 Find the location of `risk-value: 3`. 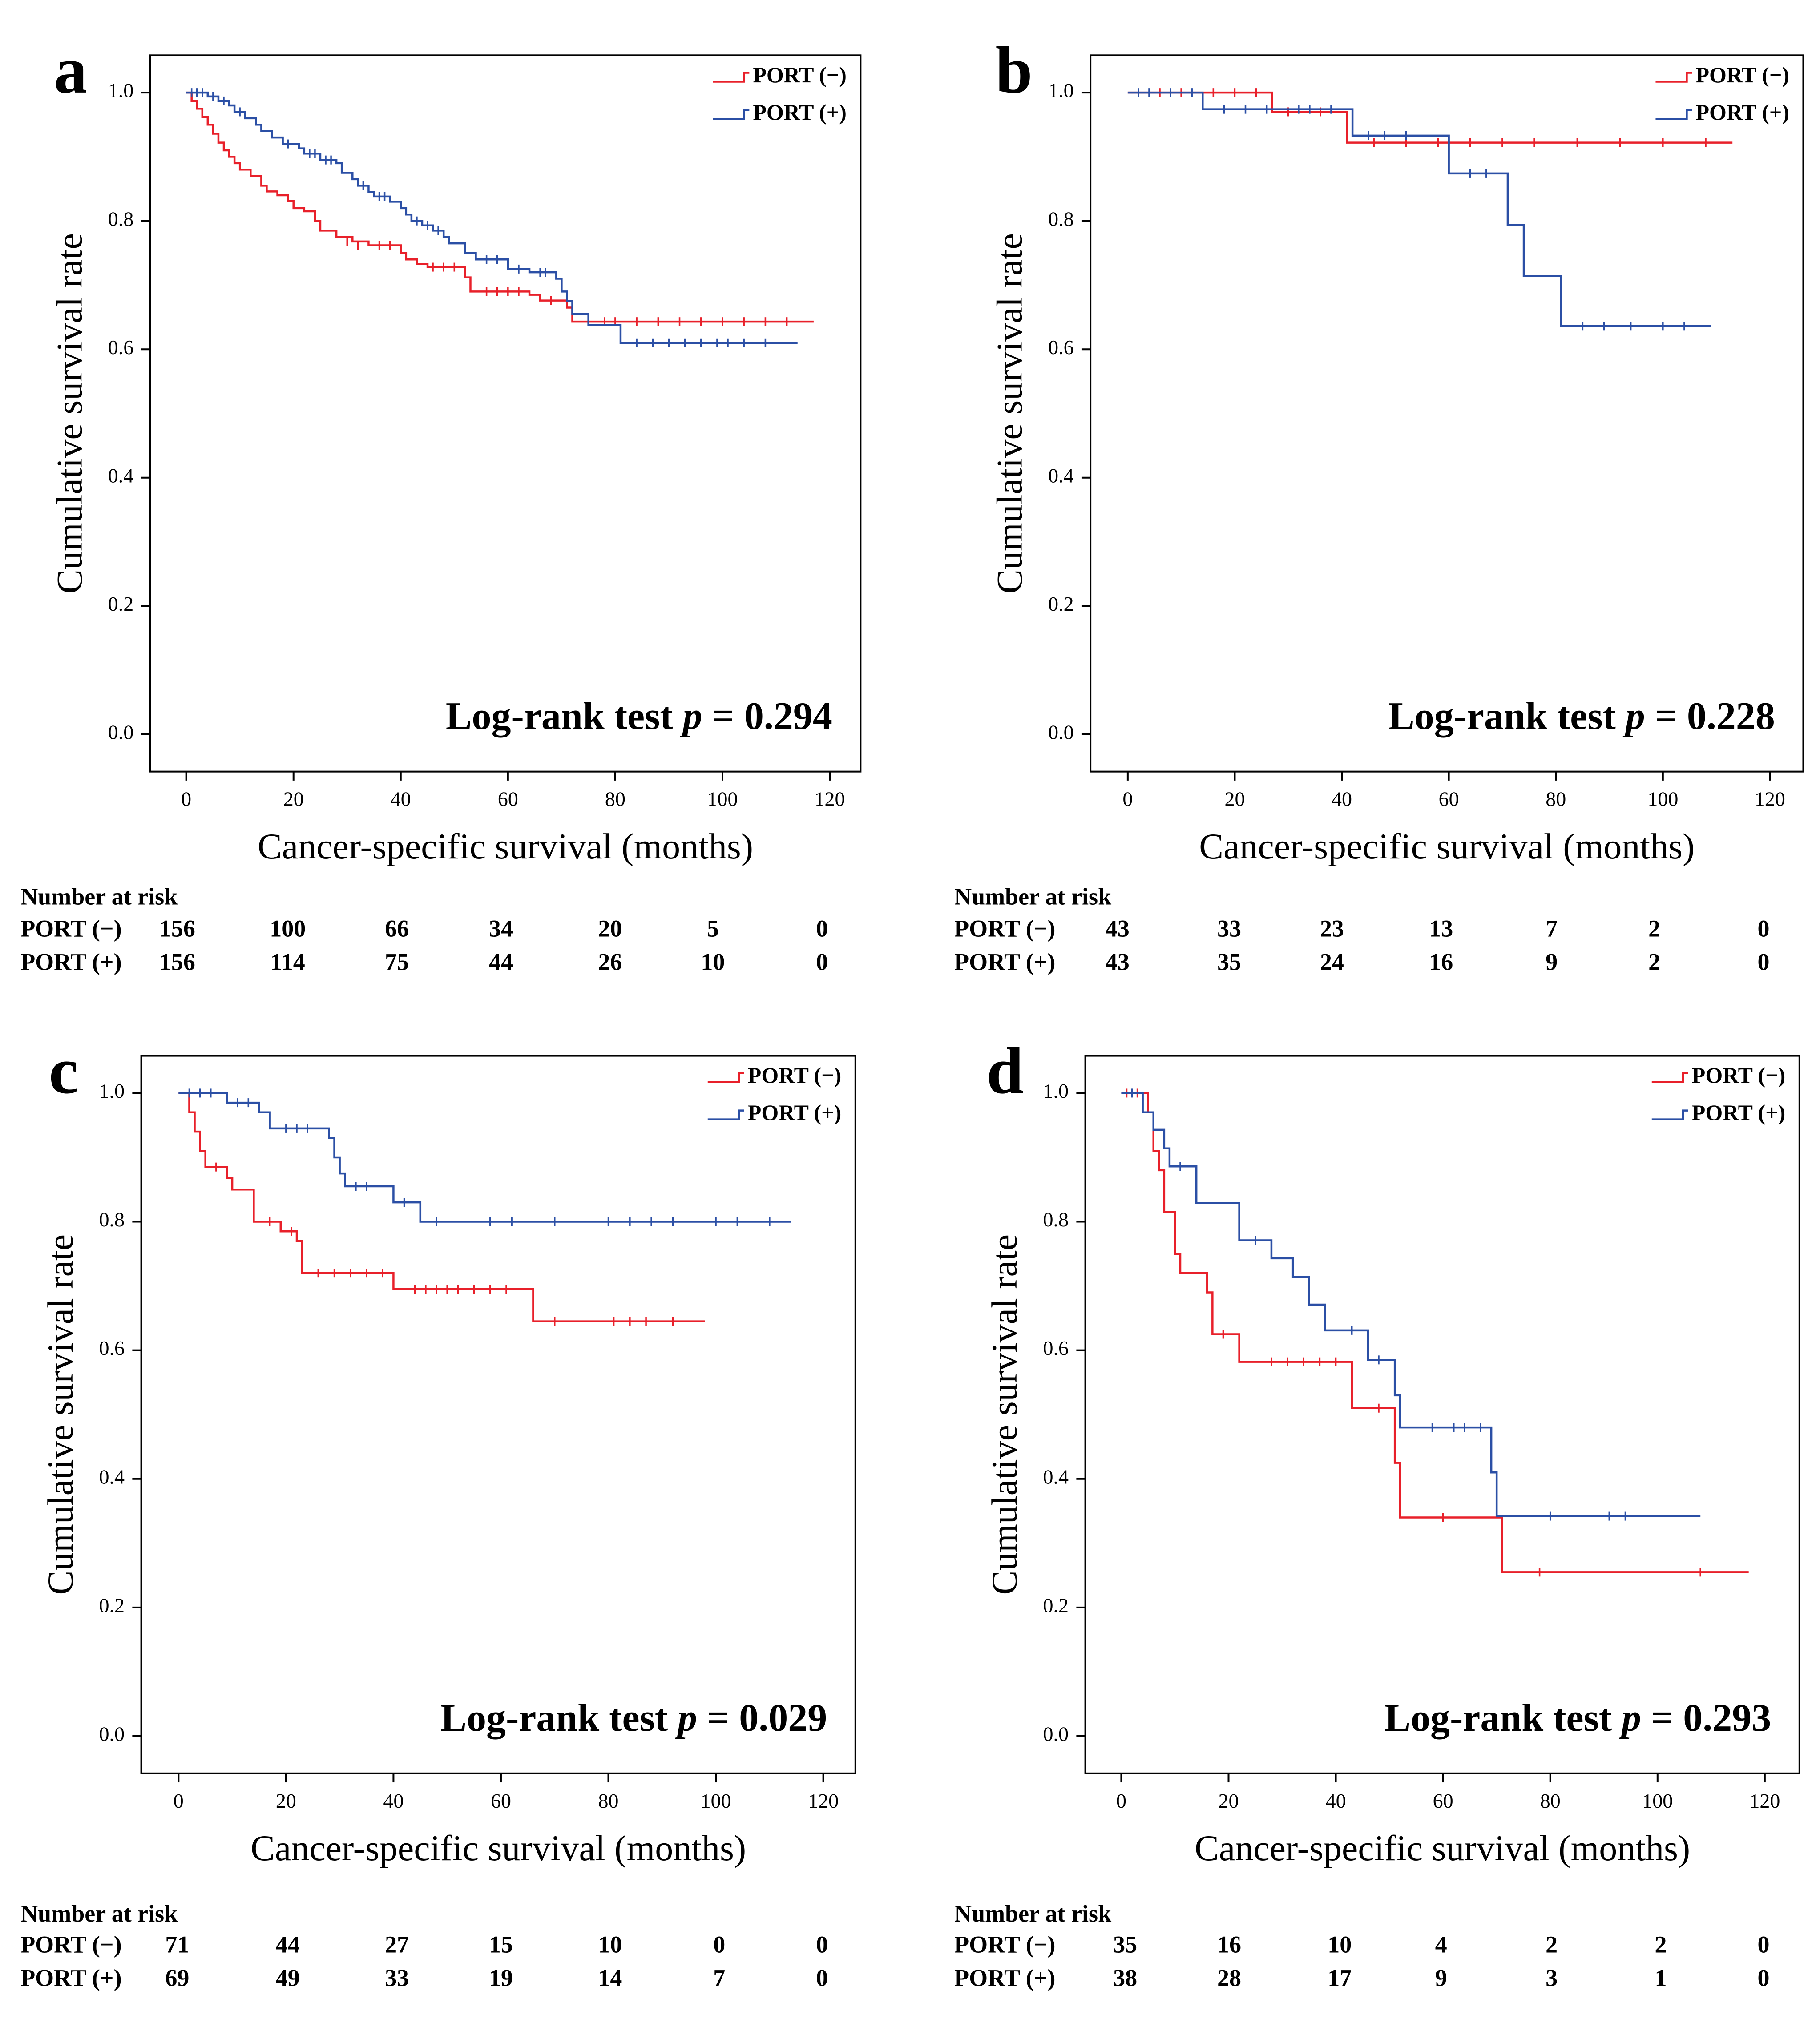

risk-value: 3 is located at coordinates (1552, 1978).